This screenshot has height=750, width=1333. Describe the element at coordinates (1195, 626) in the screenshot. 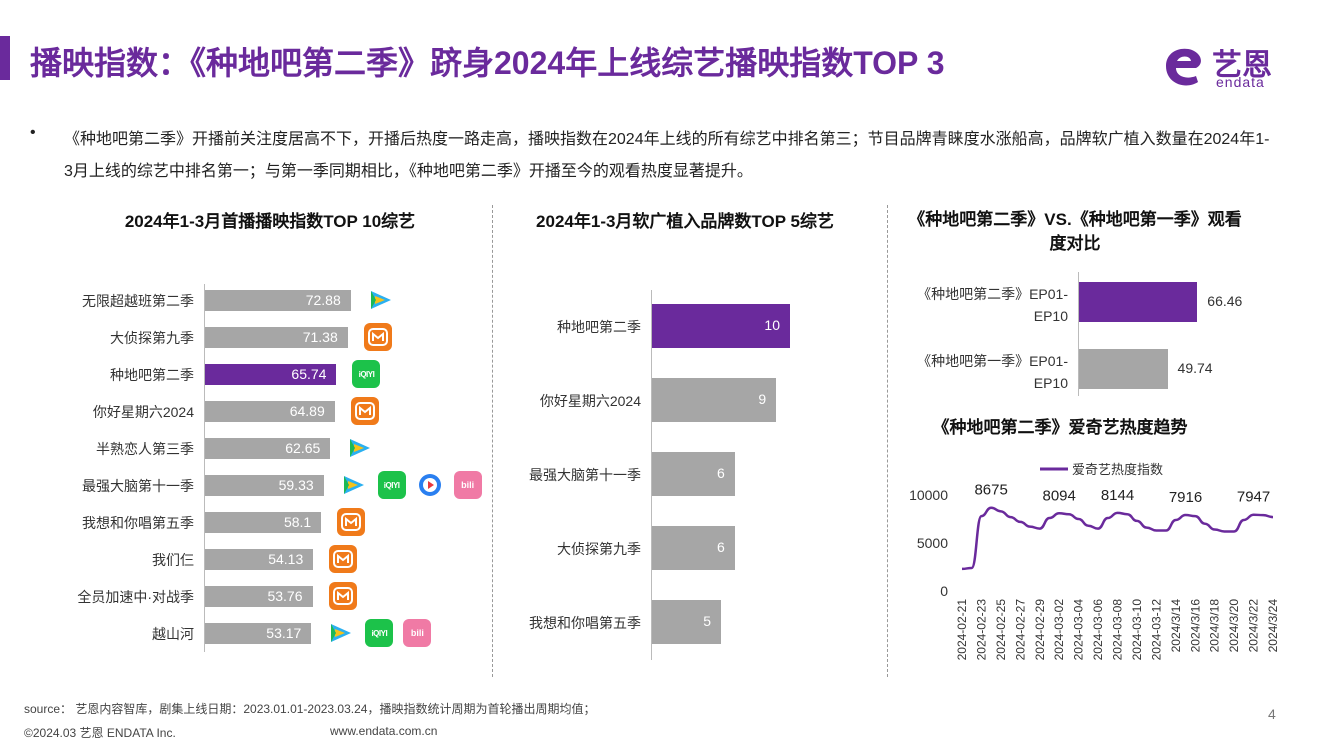

I see `chart4-x-tick-label: 2024/3/16` at that location.